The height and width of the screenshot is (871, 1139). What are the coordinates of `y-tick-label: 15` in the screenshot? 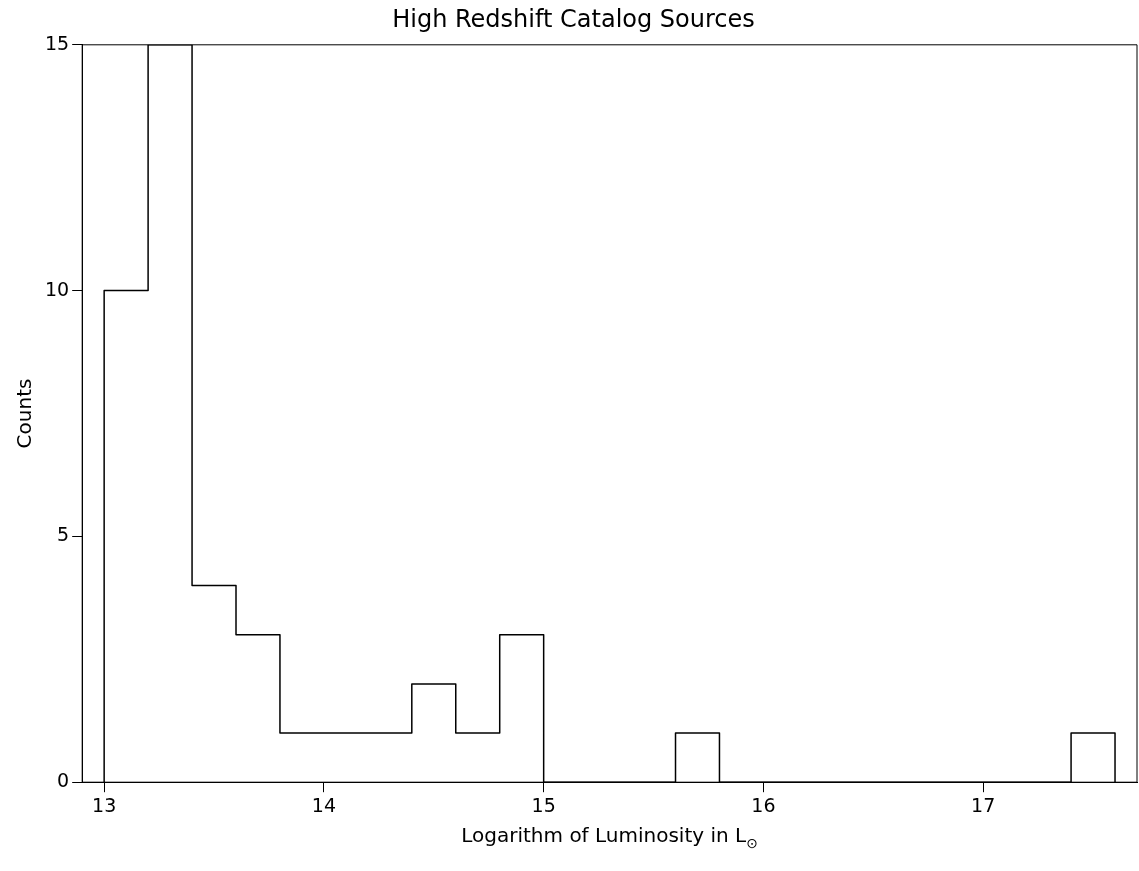 It's located at (57, 42).